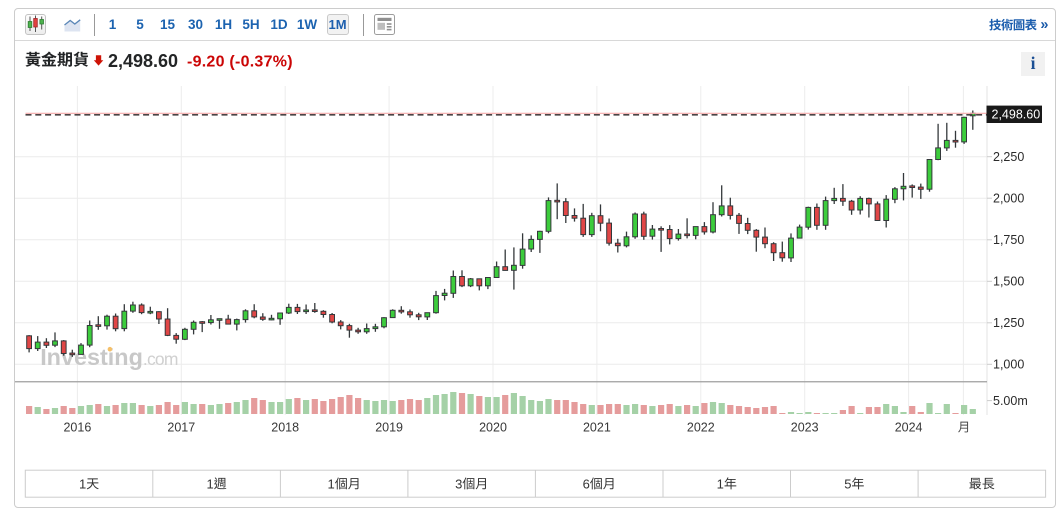 The height and width of the screenshot is (516, 1059). Describe the element at coordinates (1008, 240) in the screenshot. I see `svg-text: 1,750` at that location.